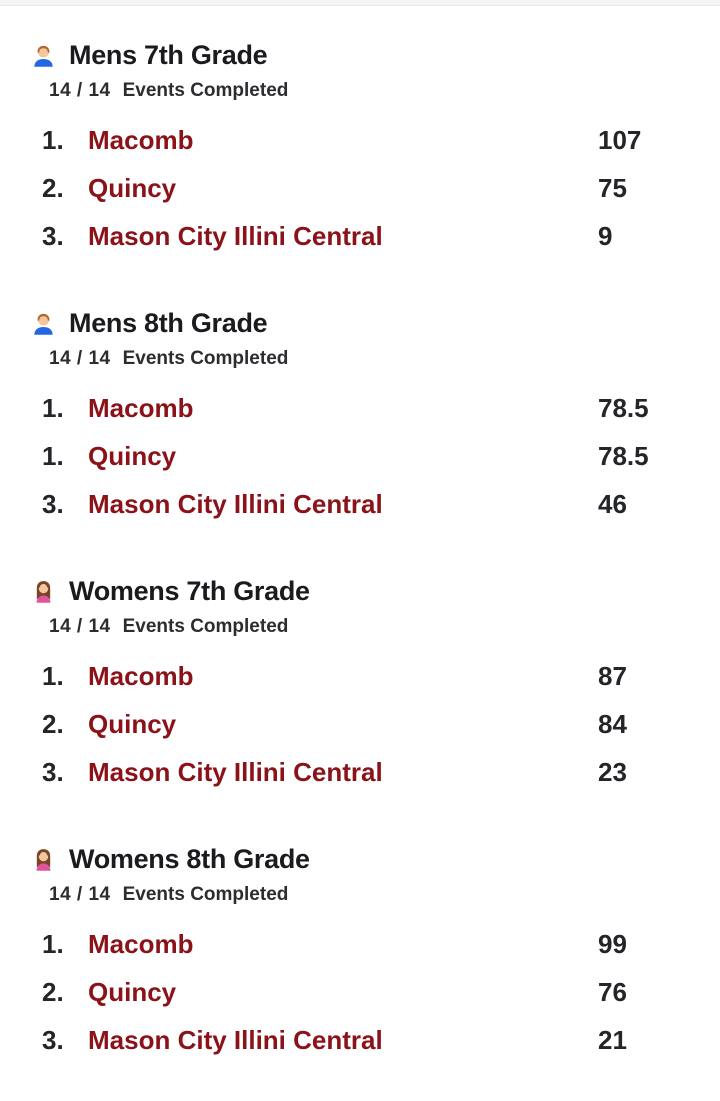  Describe the element at coordinates (360, 591) in the screenshot. I see `division-heading: Womens 7th Grade` at that location.